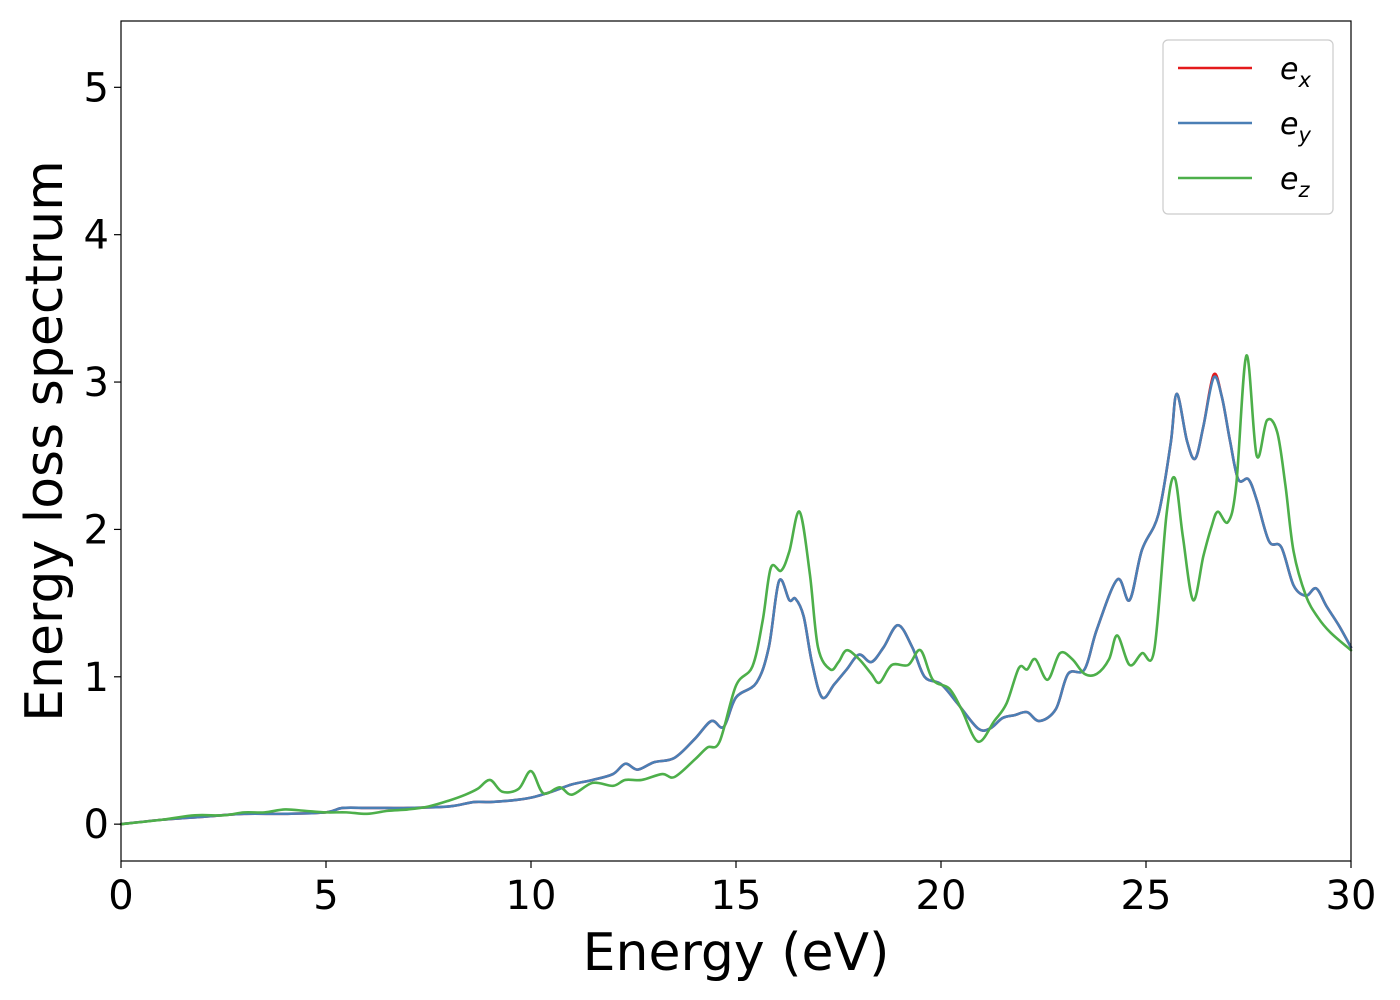 The height and width of the screenshot is (1000, 1400). I want to click on x-axis-ticks: 0 5 10 15 20 25 30, so click(742, 890).